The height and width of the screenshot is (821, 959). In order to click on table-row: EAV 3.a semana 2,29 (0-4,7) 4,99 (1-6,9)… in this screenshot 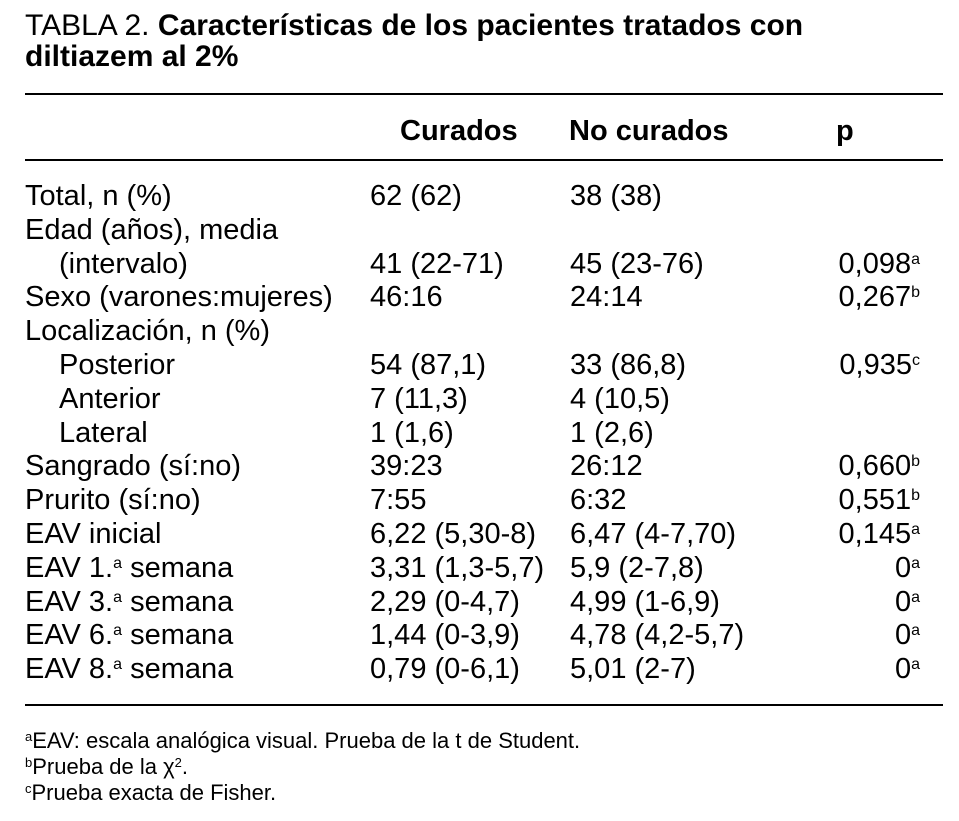, I will do `click(483, 603)`.